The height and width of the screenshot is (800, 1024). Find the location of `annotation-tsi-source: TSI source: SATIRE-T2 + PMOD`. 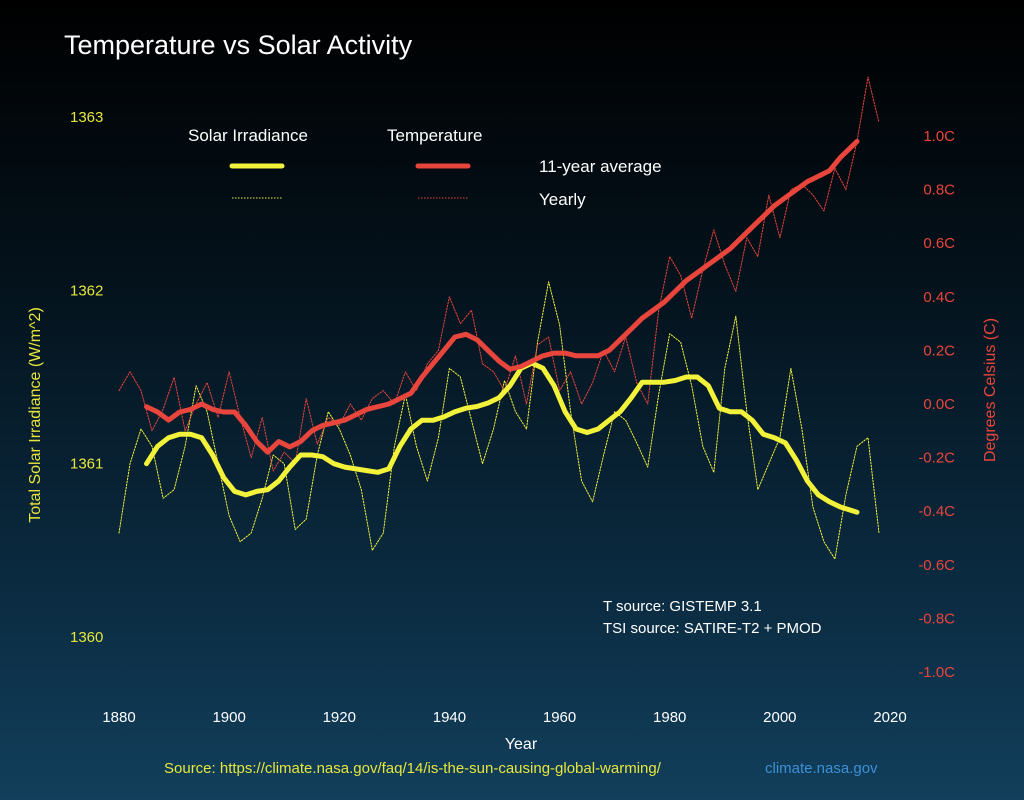

annotation-tsi-source: TSI source: SATIRE-T2 + PMOD is located at coordinates (712, 628).